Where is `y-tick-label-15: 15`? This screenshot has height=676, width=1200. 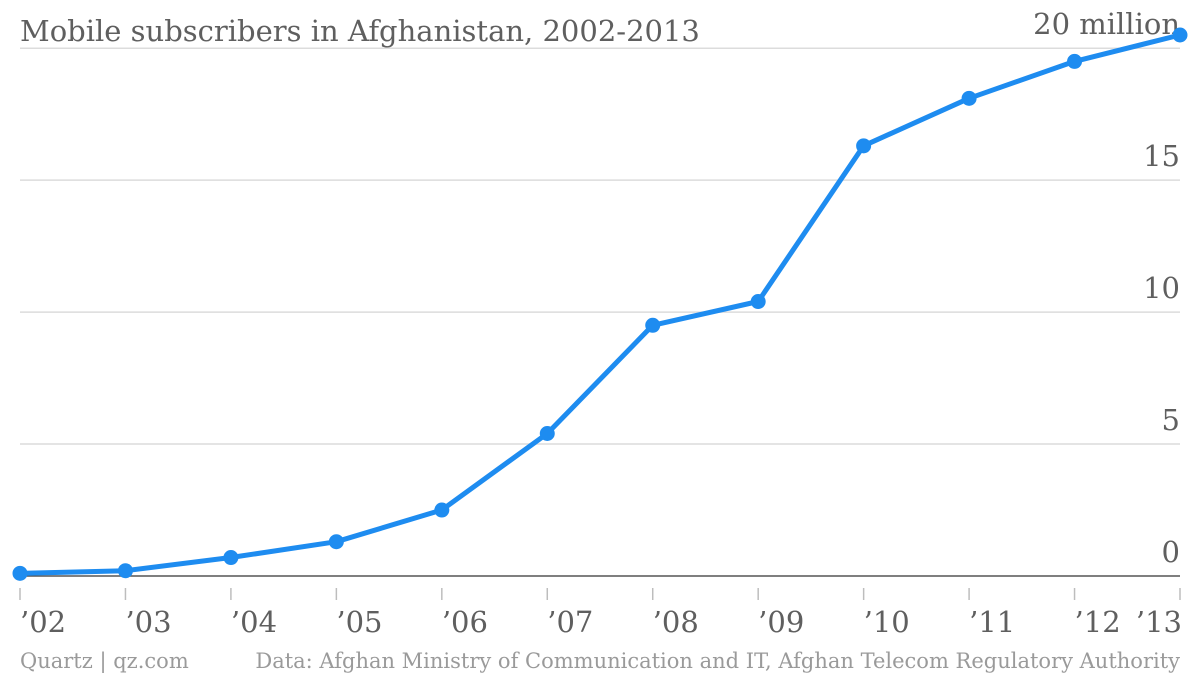 y-tick-label-15: 15 is located at coordinates (1161, 156).